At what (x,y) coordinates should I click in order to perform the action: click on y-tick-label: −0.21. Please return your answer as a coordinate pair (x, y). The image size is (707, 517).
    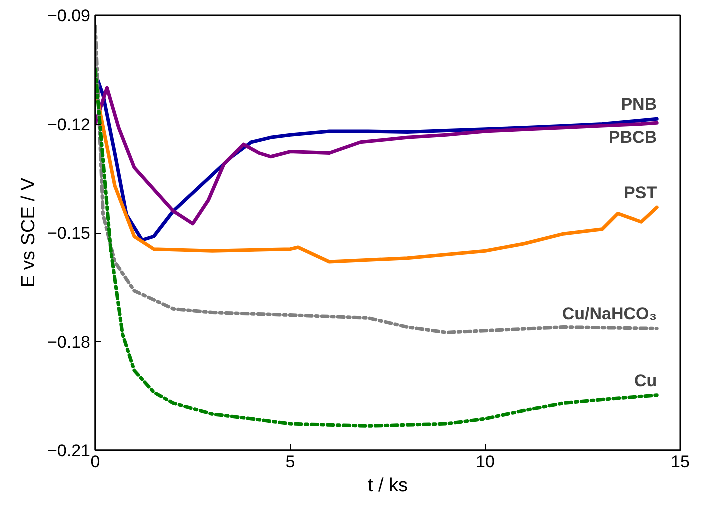
    Looking at the image, I should click on (68, 451).